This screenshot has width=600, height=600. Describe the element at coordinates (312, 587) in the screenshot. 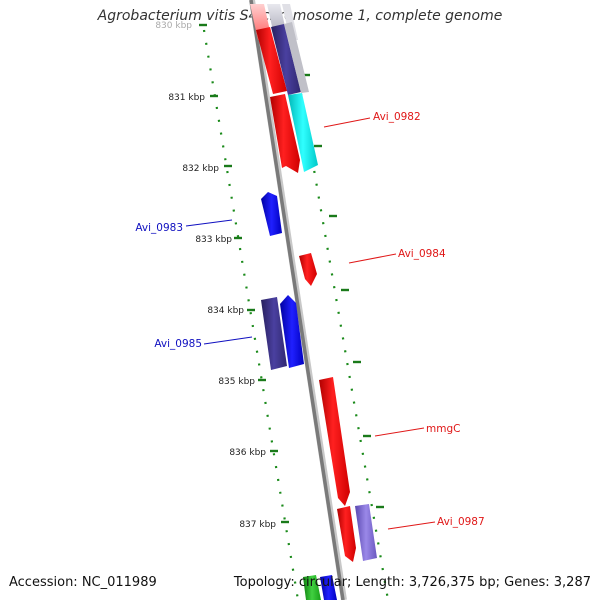

I see `gene-arrow-green-bottom` at that location.